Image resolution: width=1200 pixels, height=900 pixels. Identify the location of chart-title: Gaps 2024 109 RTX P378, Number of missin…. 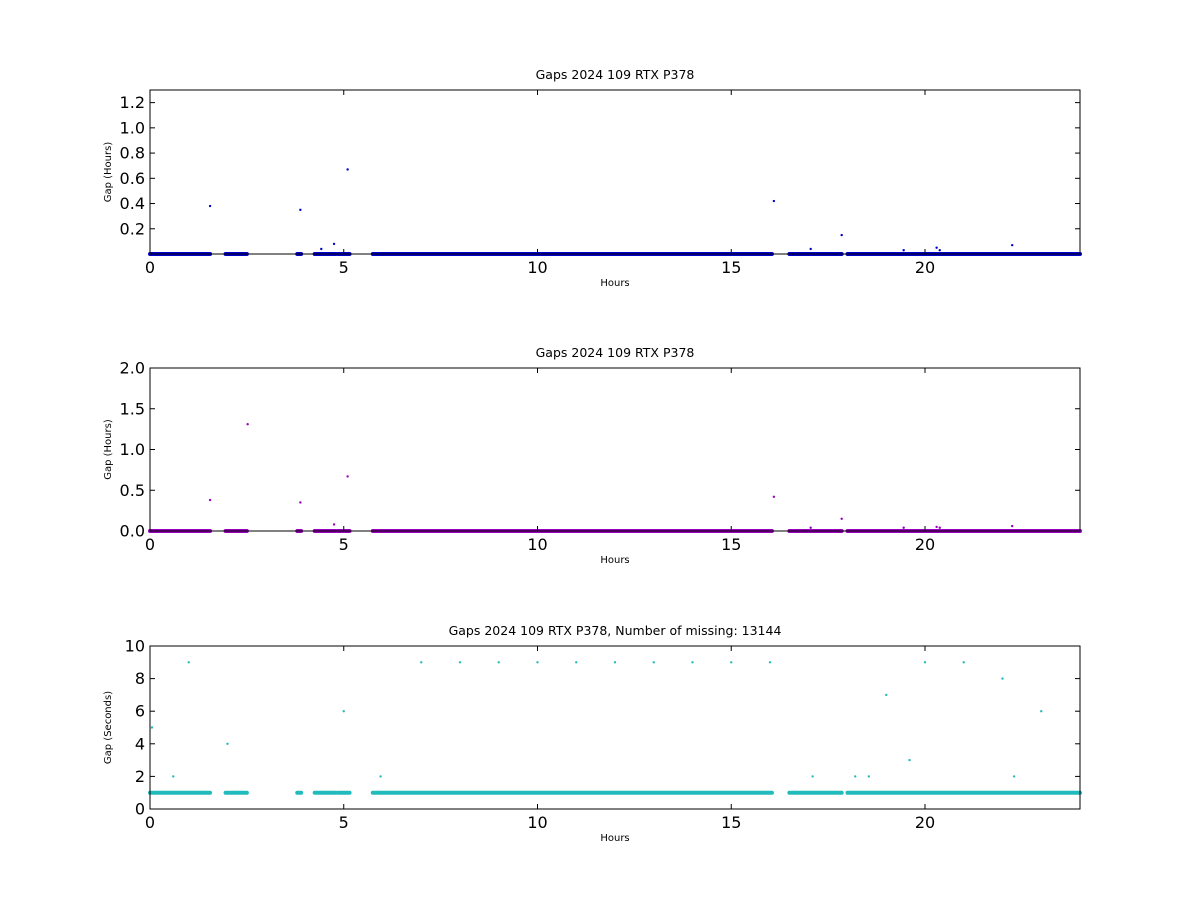
(615, 630).